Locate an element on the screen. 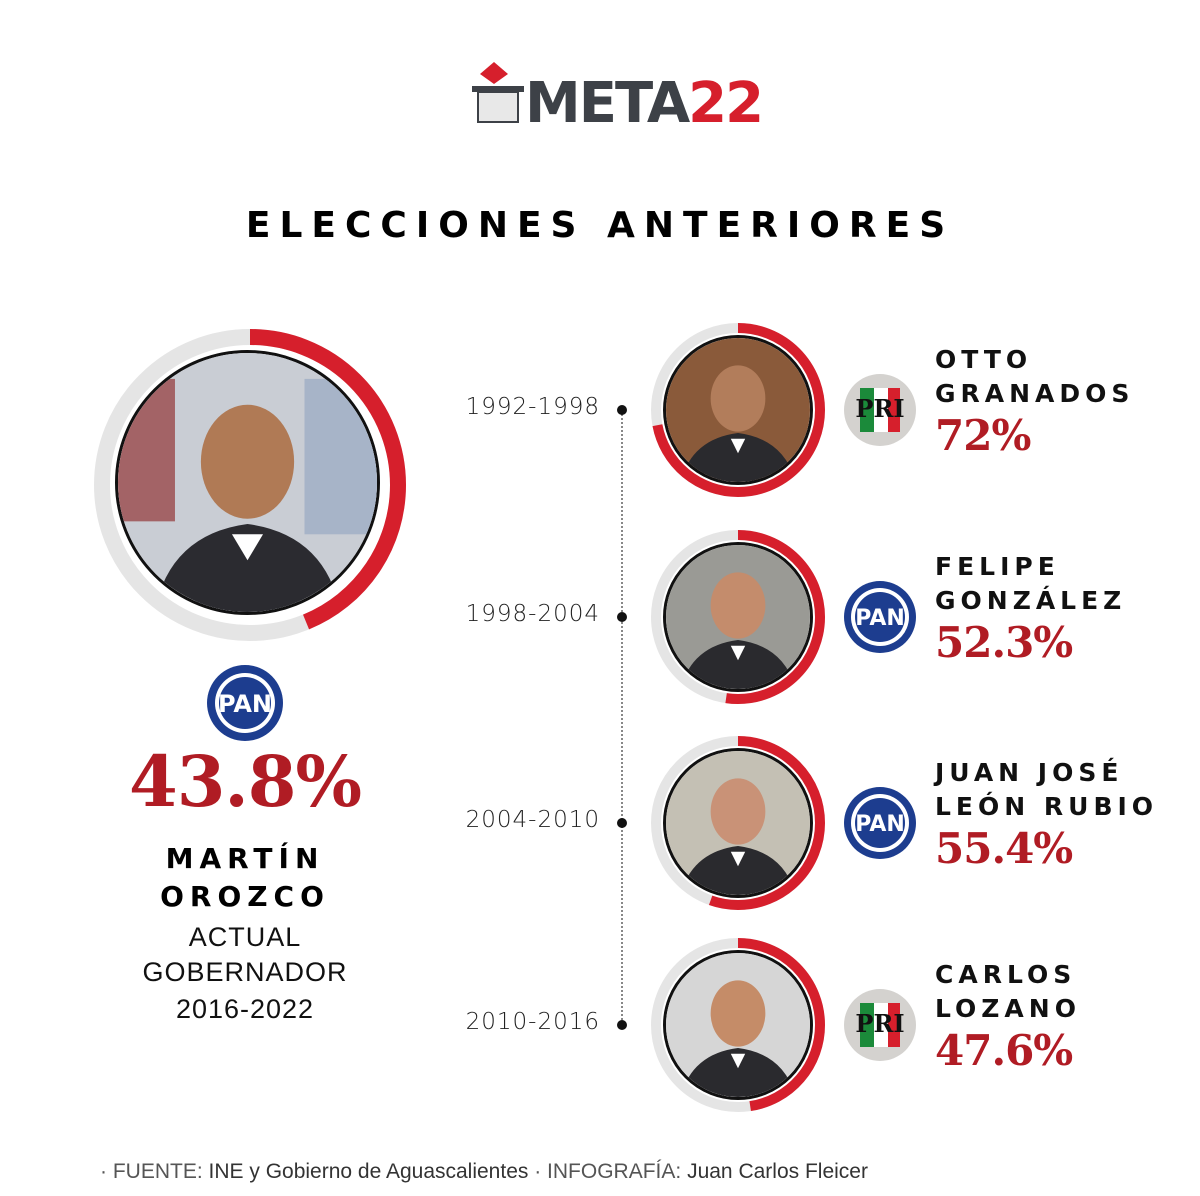  candidate-name-line2: LOZANO is located at coordinates (1008, 1008).